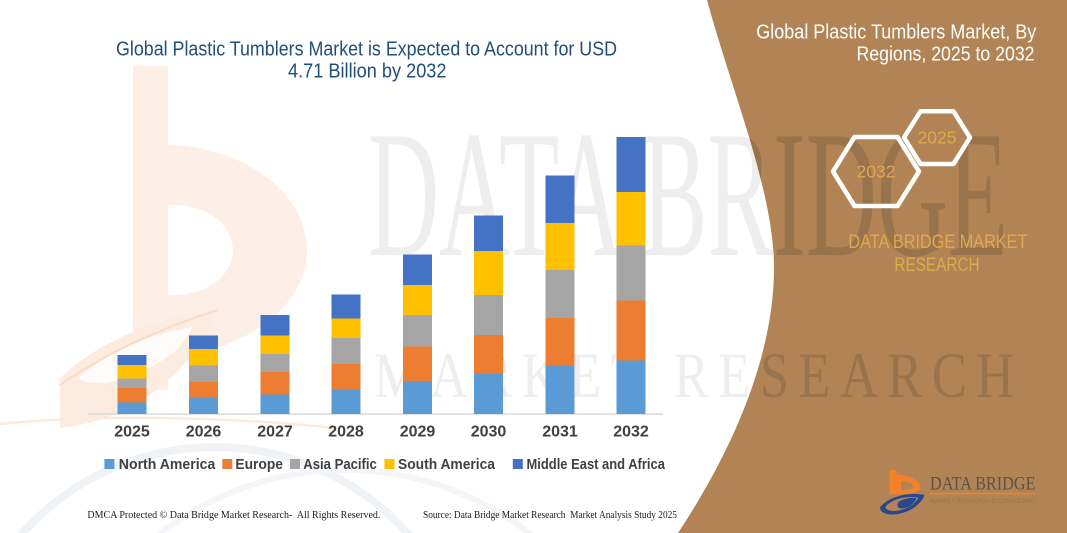 This screenshot has height=533, width=1067. Describe the element at coordinates (167, 464) in the screenshot. I see `svg-text: North America` at that location.